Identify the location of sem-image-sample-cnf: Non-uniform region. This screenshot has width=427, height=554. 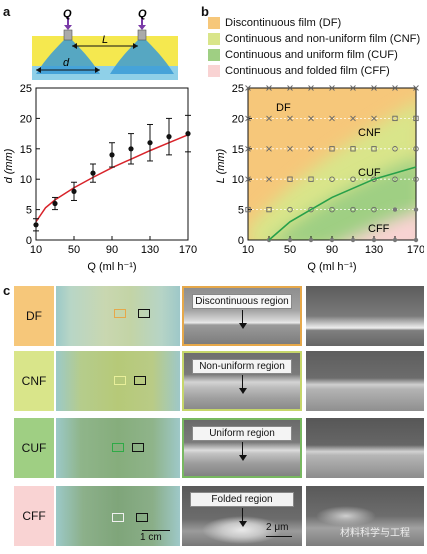
(242, 381).